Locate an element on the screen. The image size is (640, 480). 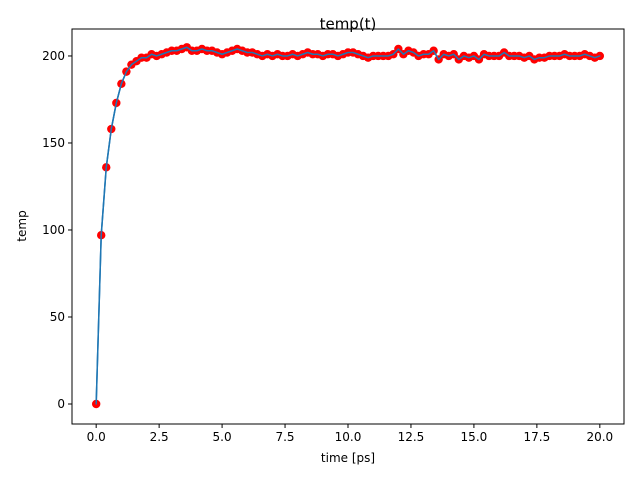
x-axis-ticks: 0.0 2.5 5.0 7.5 10.0 12.5 15.0 17.5 20.0 is located at coordinates (350, 434).